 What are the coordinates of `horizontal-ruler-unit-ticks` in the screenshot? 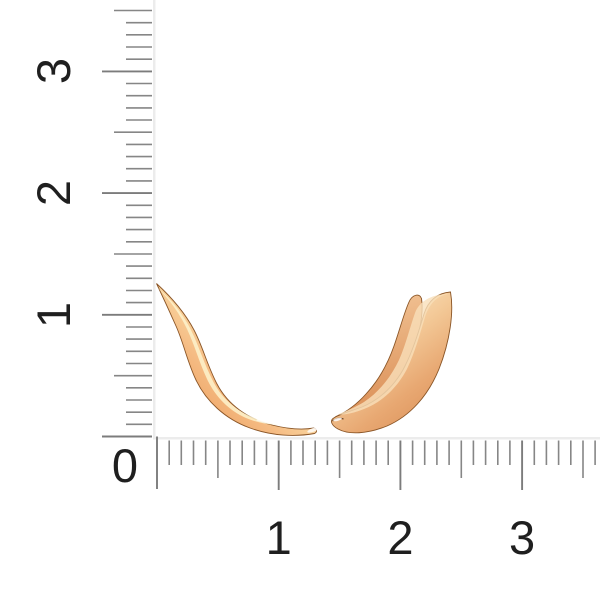 It's located at (340, 463).